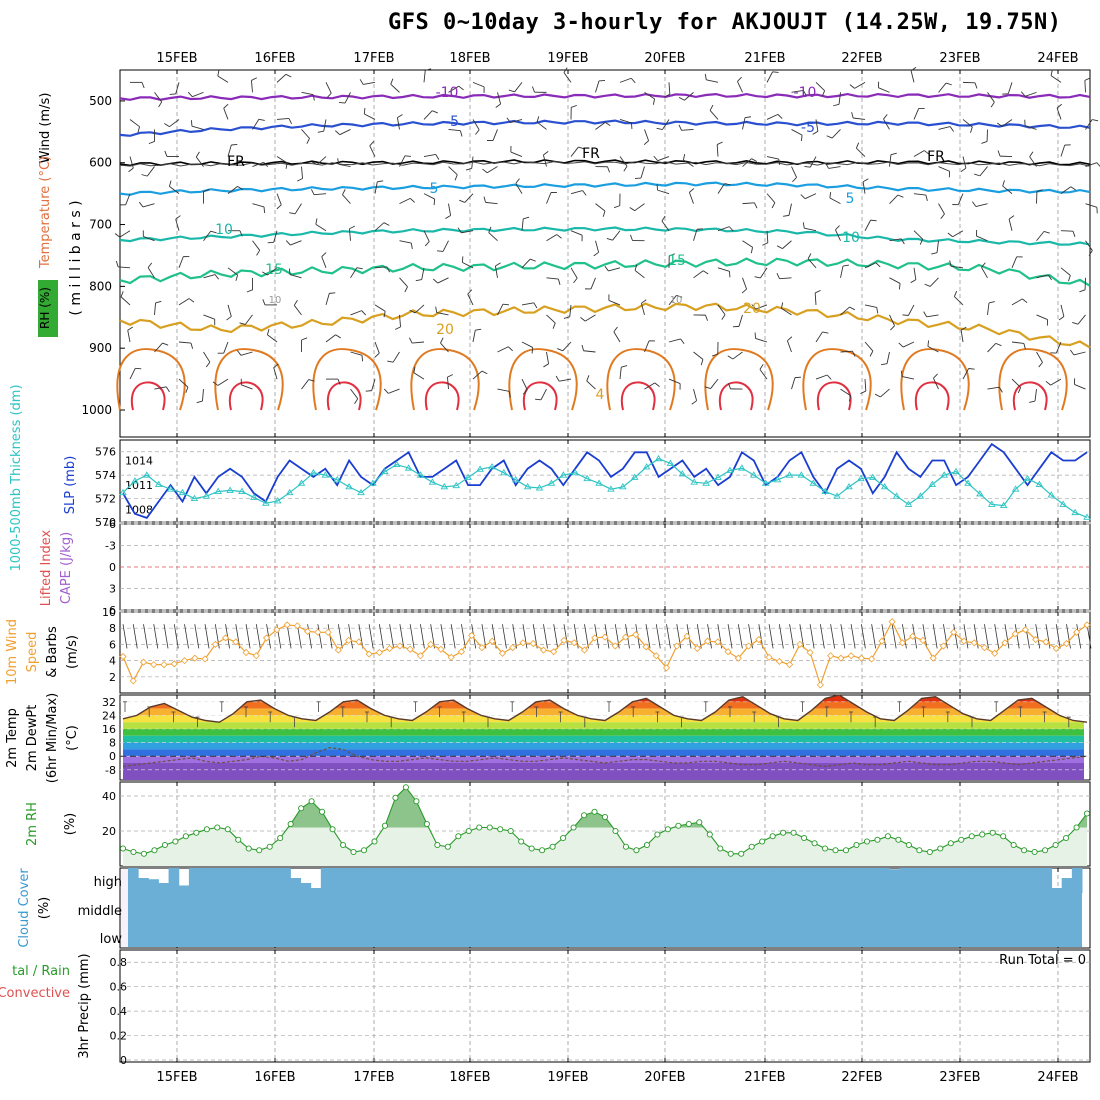 This screenshot has height=1100, width=1100. What do you see at coordinates (1057, 1077) in the screenshot?
I see `date-label-bottom: 24FEB` at bounding box center [1057, 1077].